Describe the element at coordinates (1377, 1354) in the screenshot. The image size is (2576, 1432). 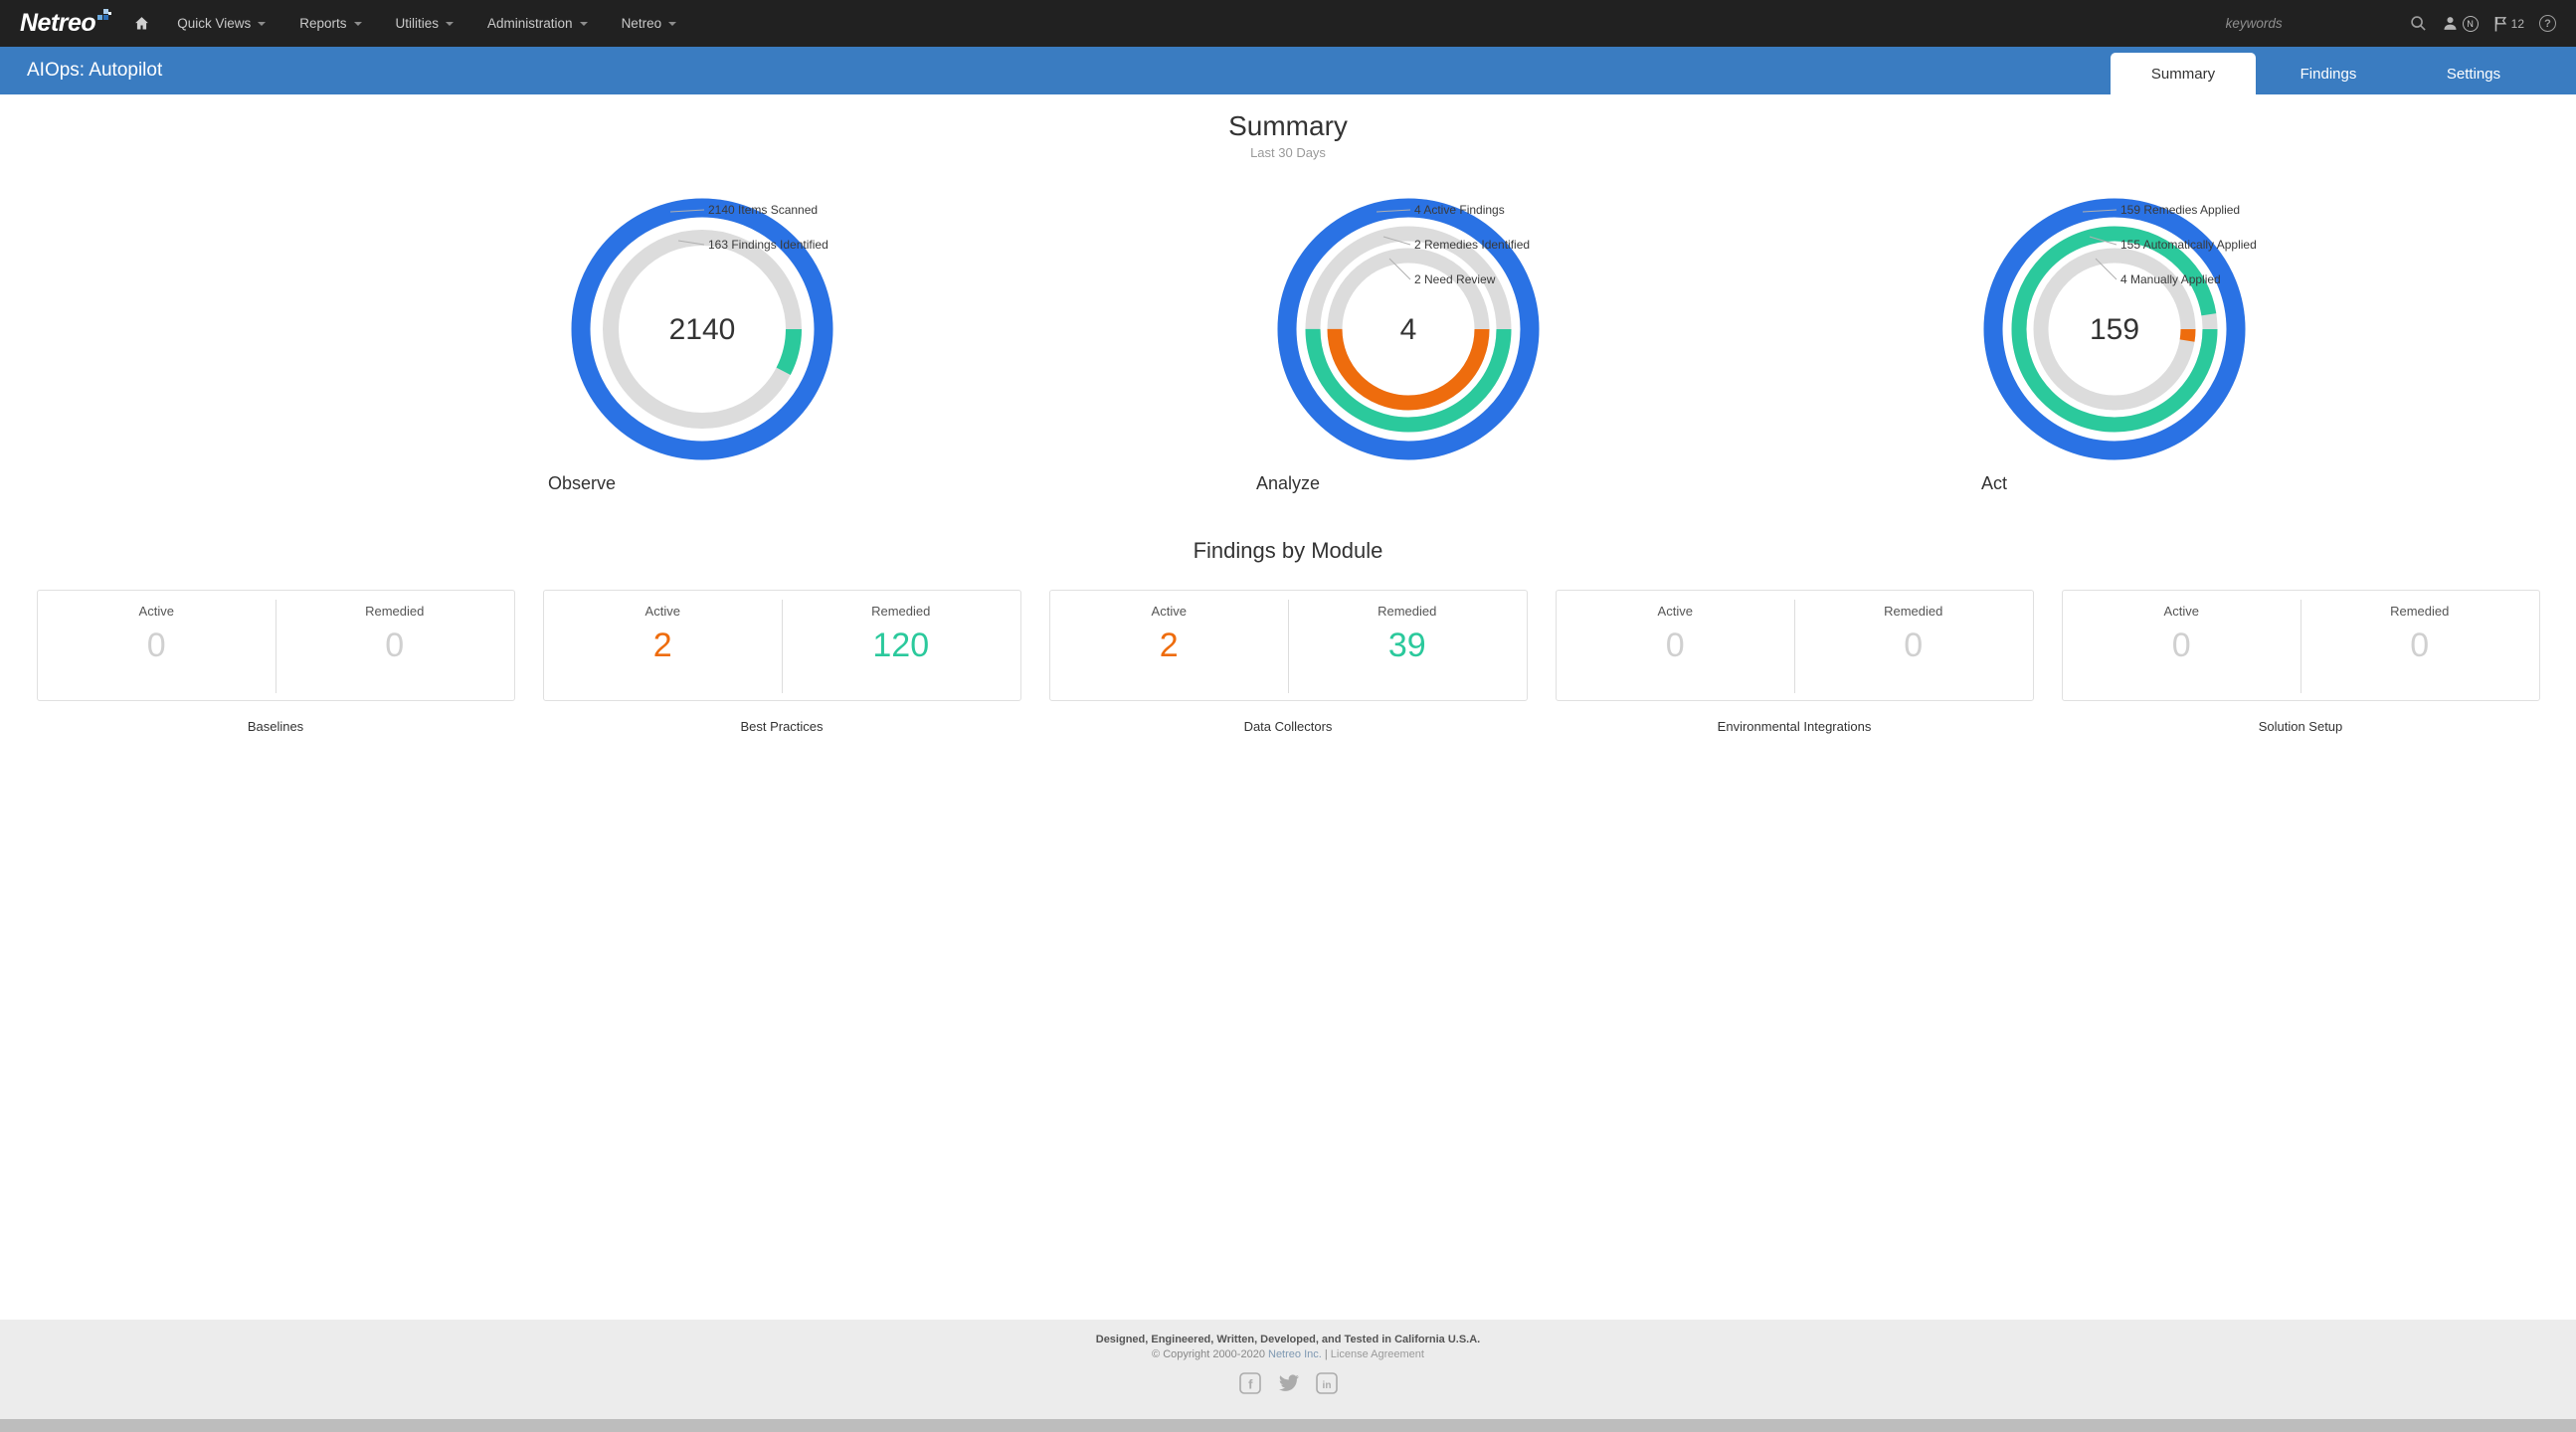
I see `license-agreement-link: License Agreement` at that location.